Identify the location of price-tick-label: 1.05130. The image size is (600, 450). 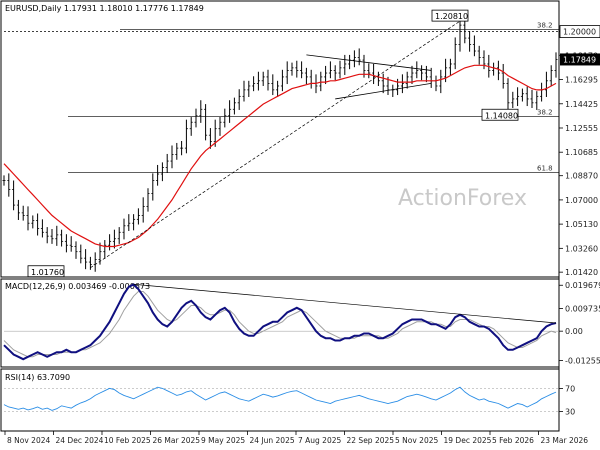
(581, 224).